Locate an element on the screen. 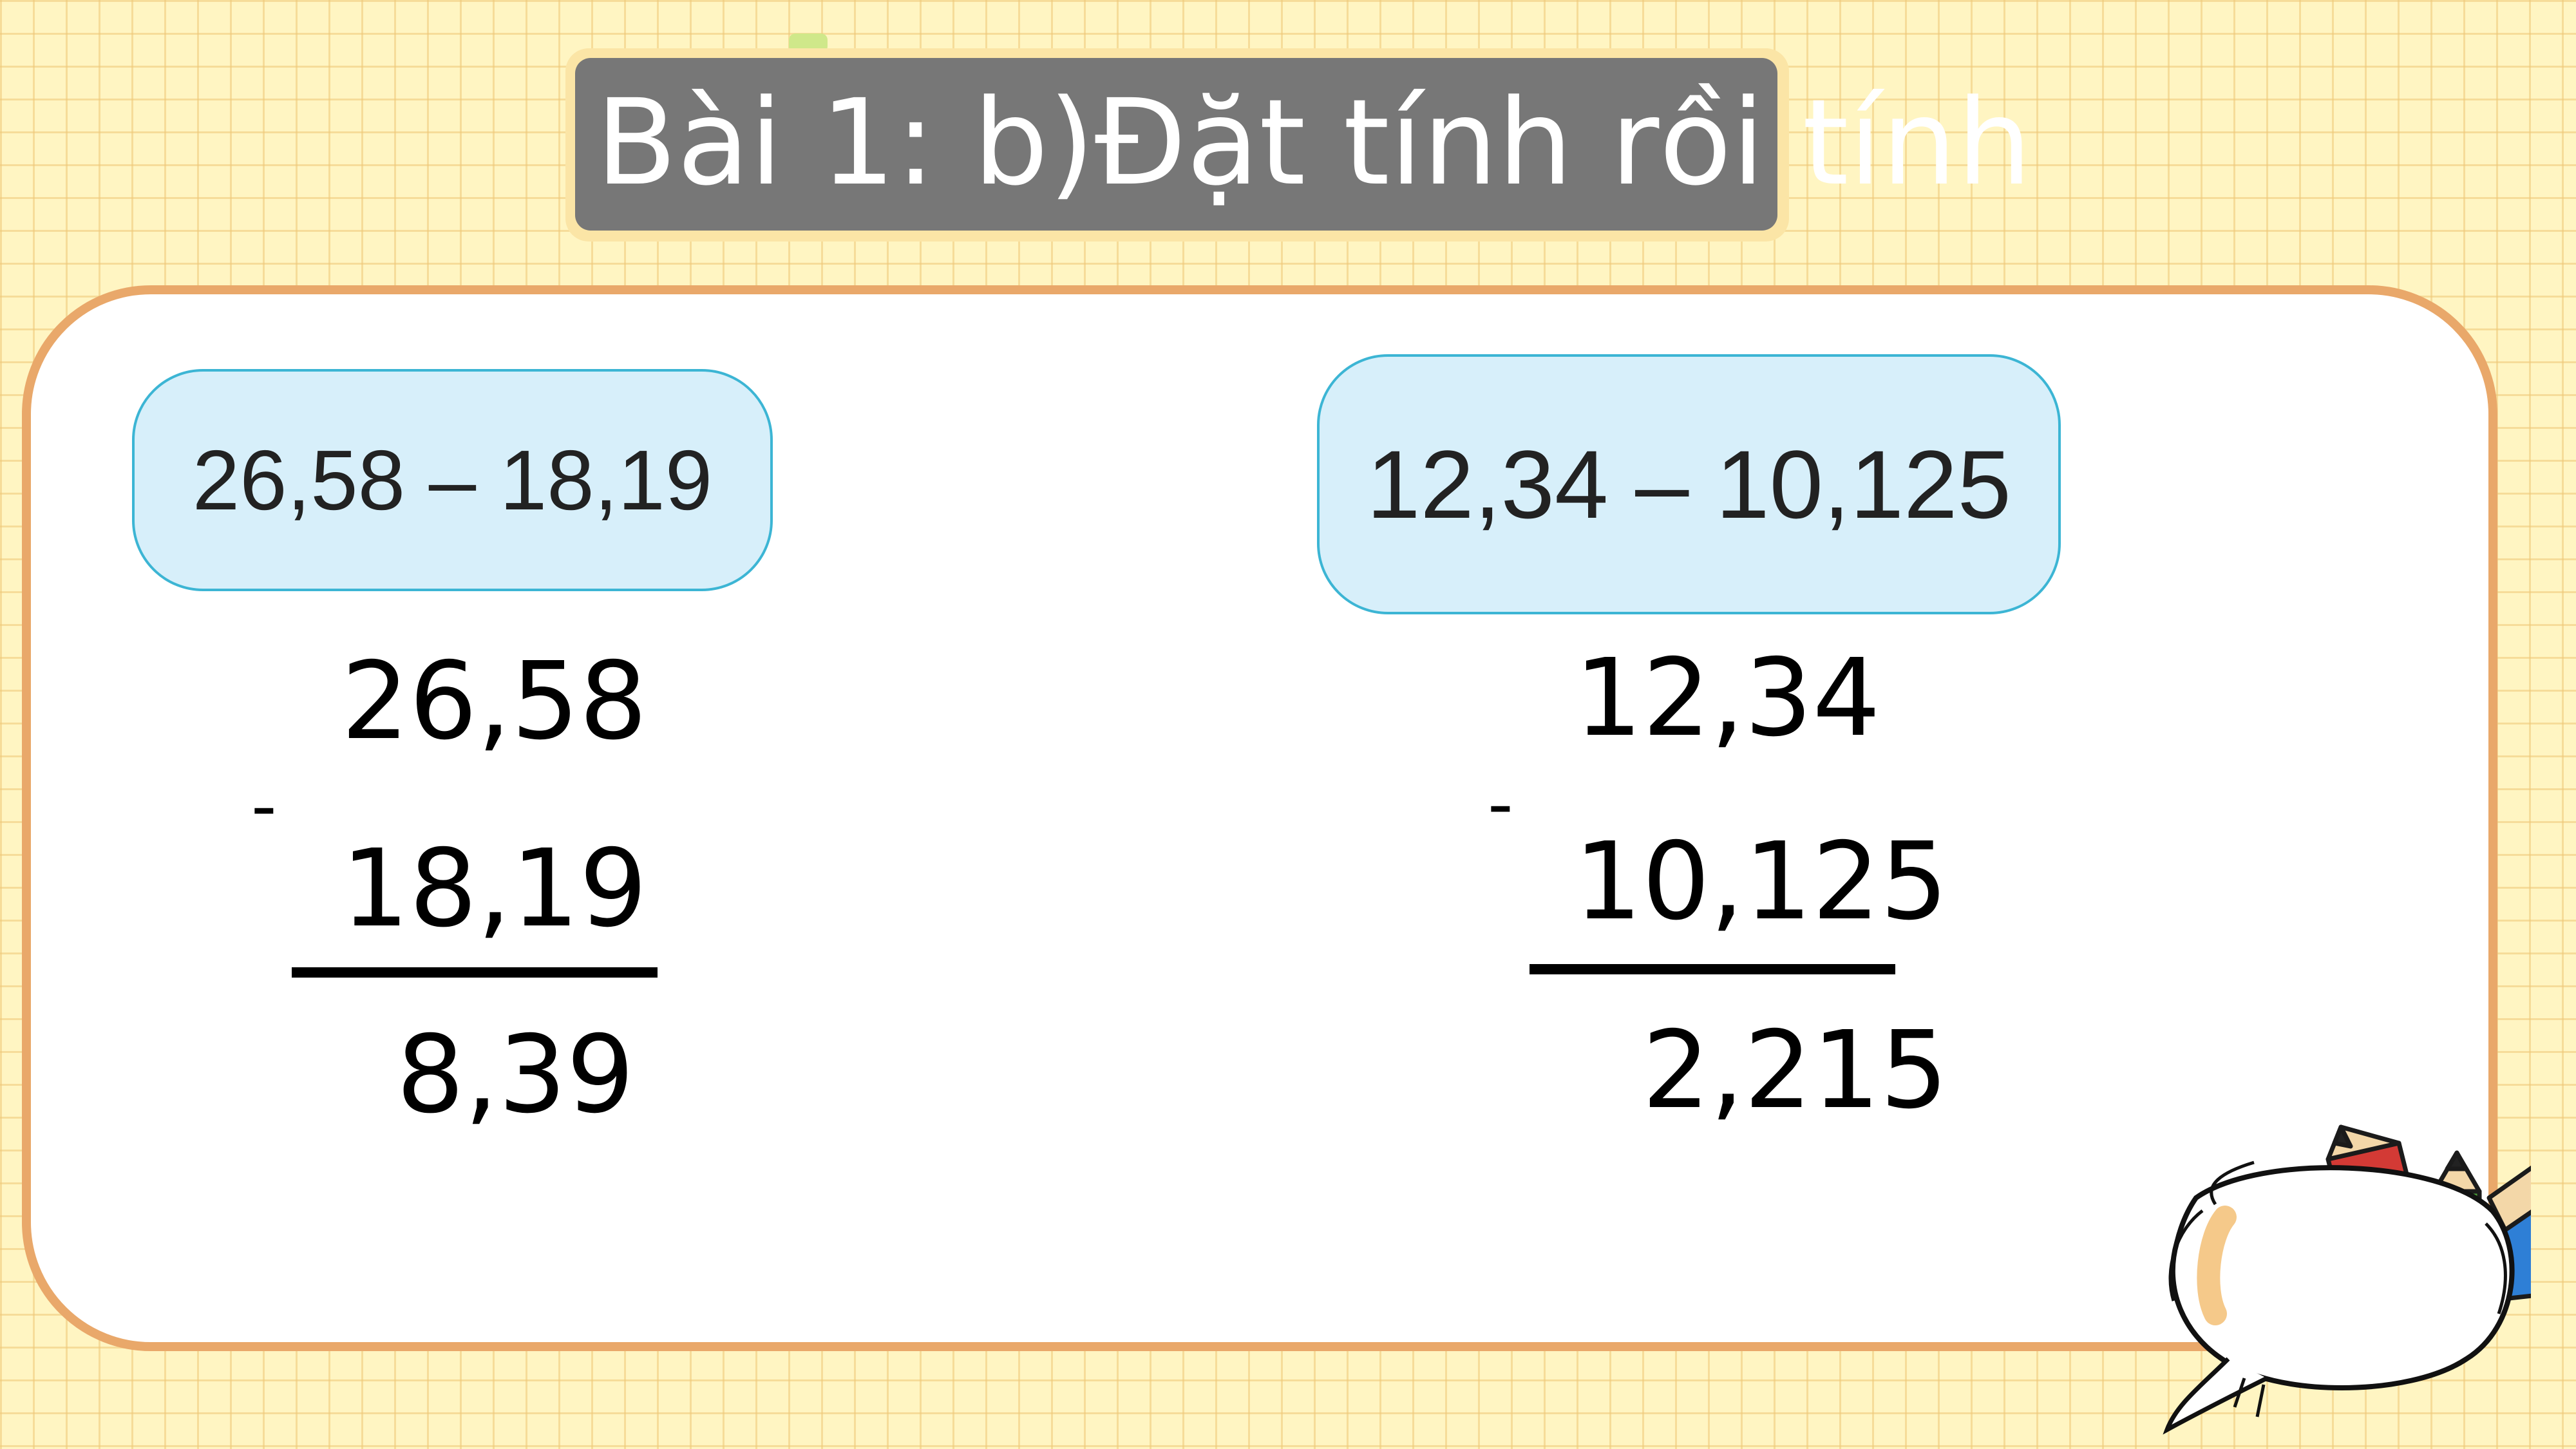 The height and width of the screenshot is (1449, 2576). exercise-1-result: 8,39 is located at coordinates (515, 1075).